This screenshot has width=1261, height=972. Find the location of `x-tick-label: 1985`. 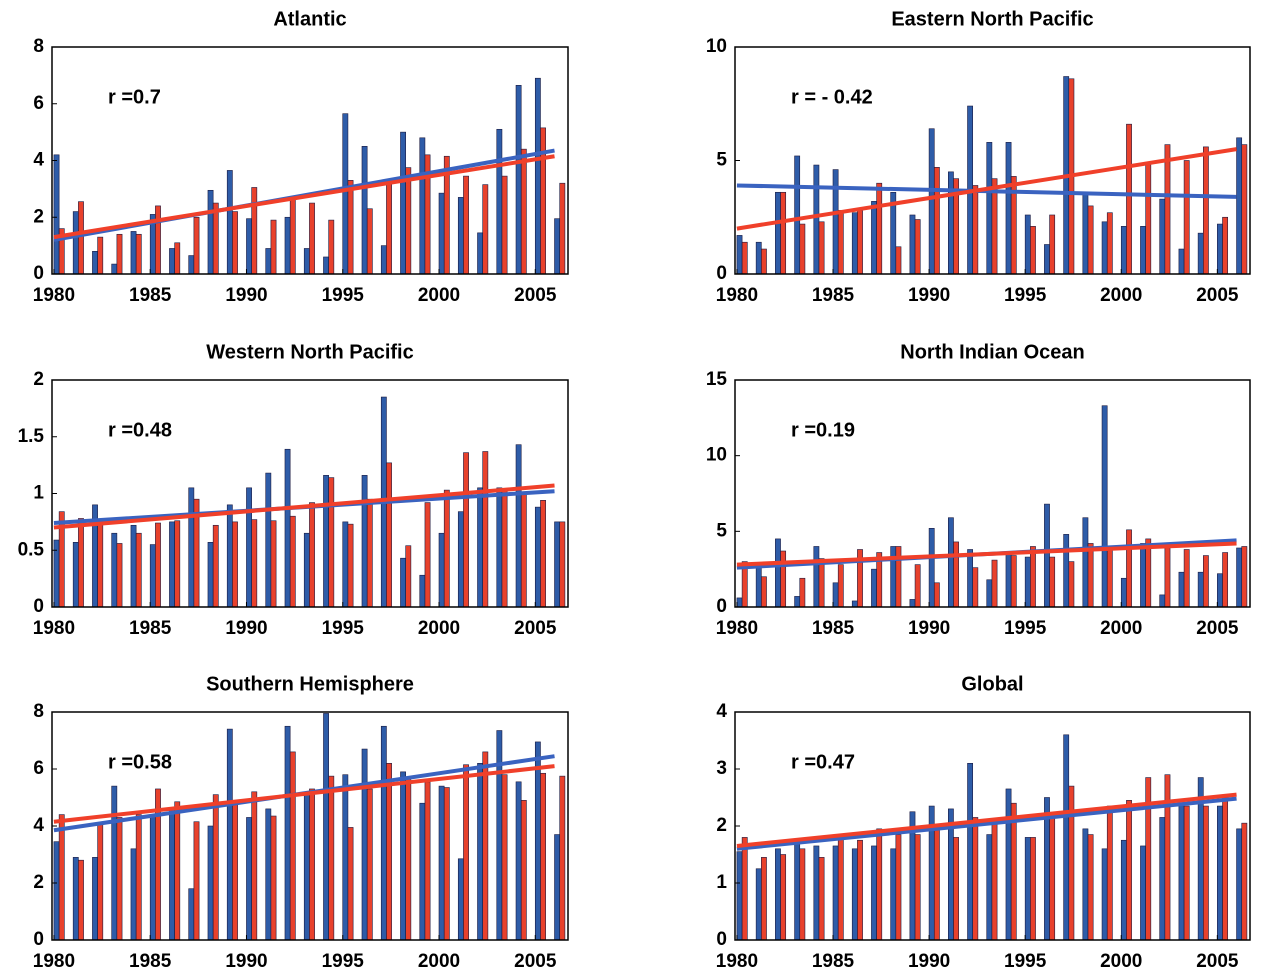

x-tick-label: 1985 is located at coordinates (150, 961).